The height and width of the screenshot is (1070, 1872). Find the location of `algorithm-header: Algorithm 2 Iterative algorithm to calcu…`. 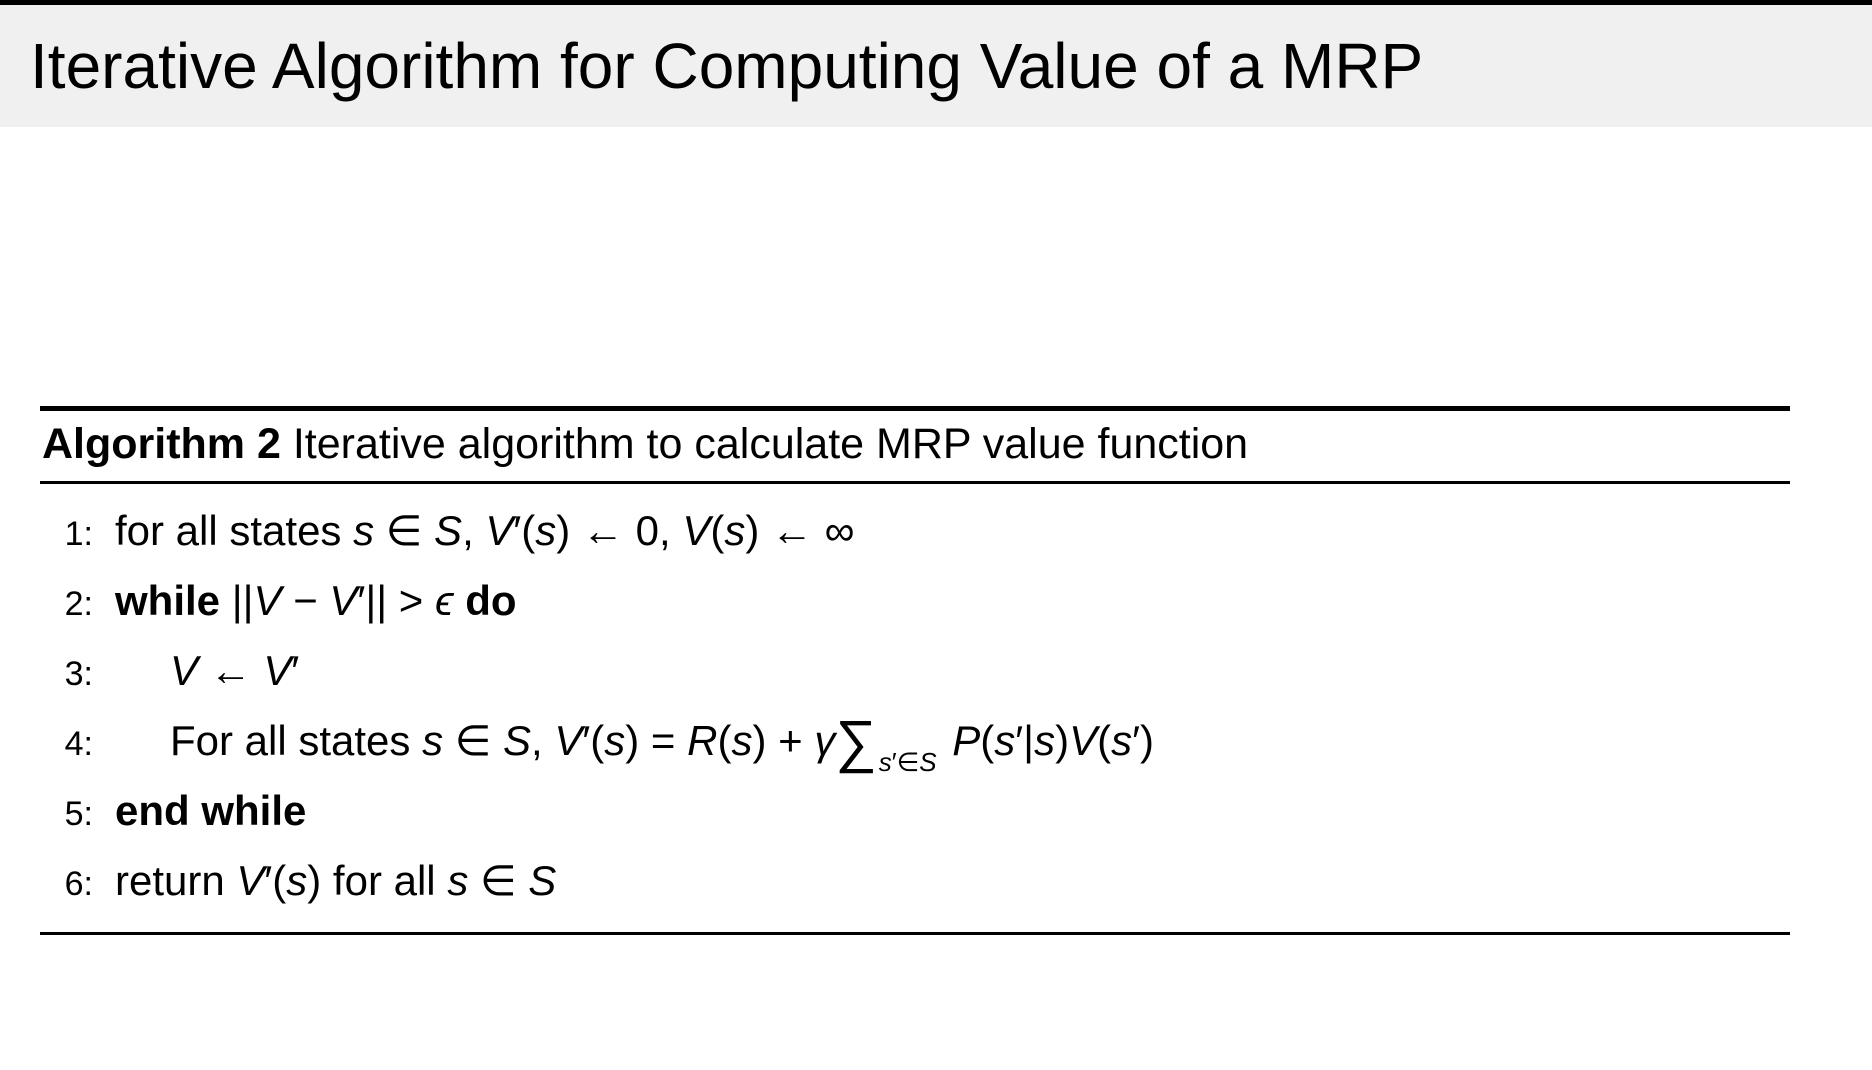

algorithm-header: Algorithm 2 Iterative algorithm to calcu… is located at coordinates (915, 447).